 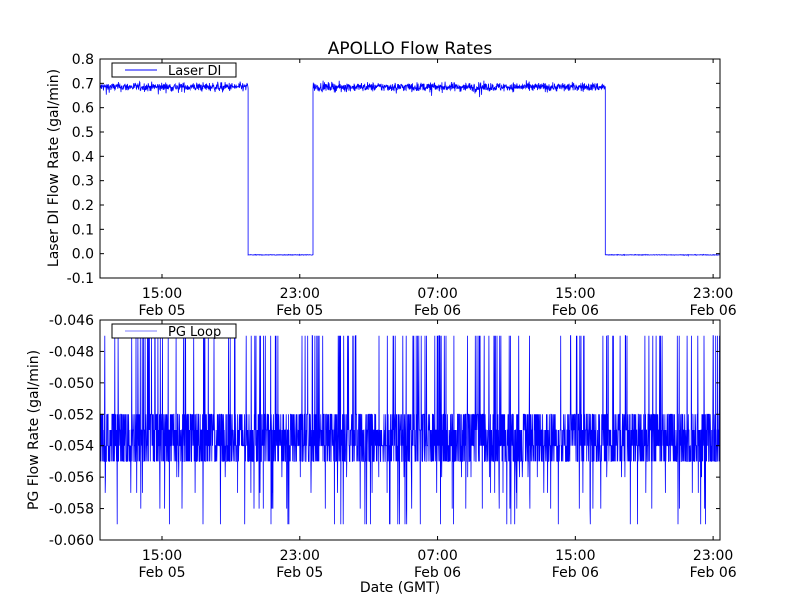 I want to click on y-tick-label: -0.058, so click(x=71, y=510).